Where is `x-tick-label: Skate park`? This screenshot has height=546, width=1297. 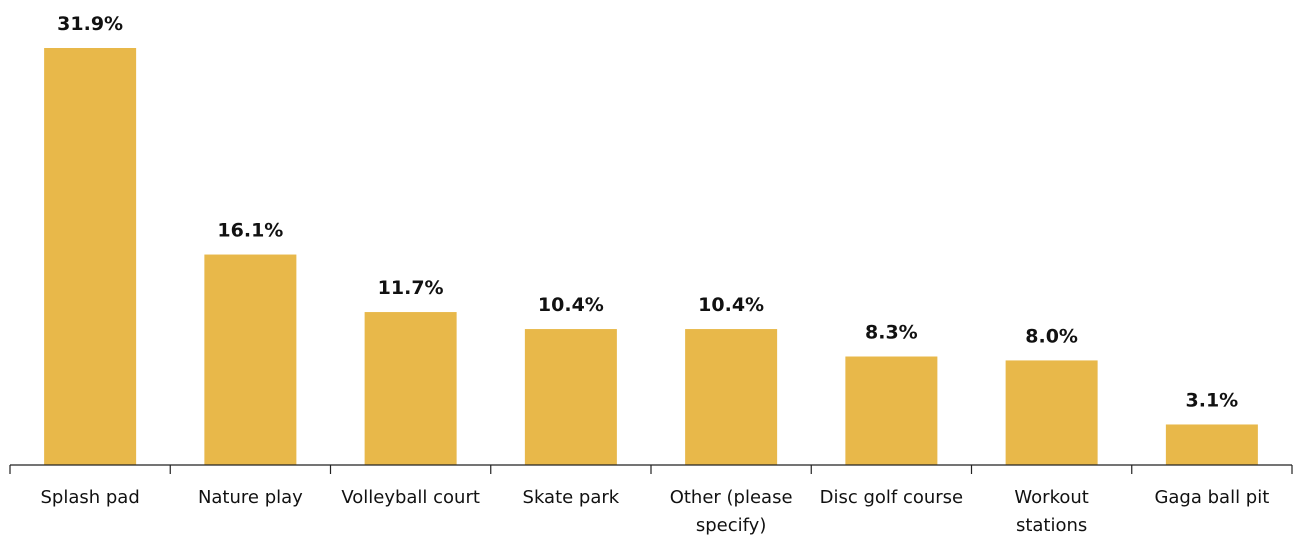 x-tick-label: Skate park is located at coordinates (571, 497).